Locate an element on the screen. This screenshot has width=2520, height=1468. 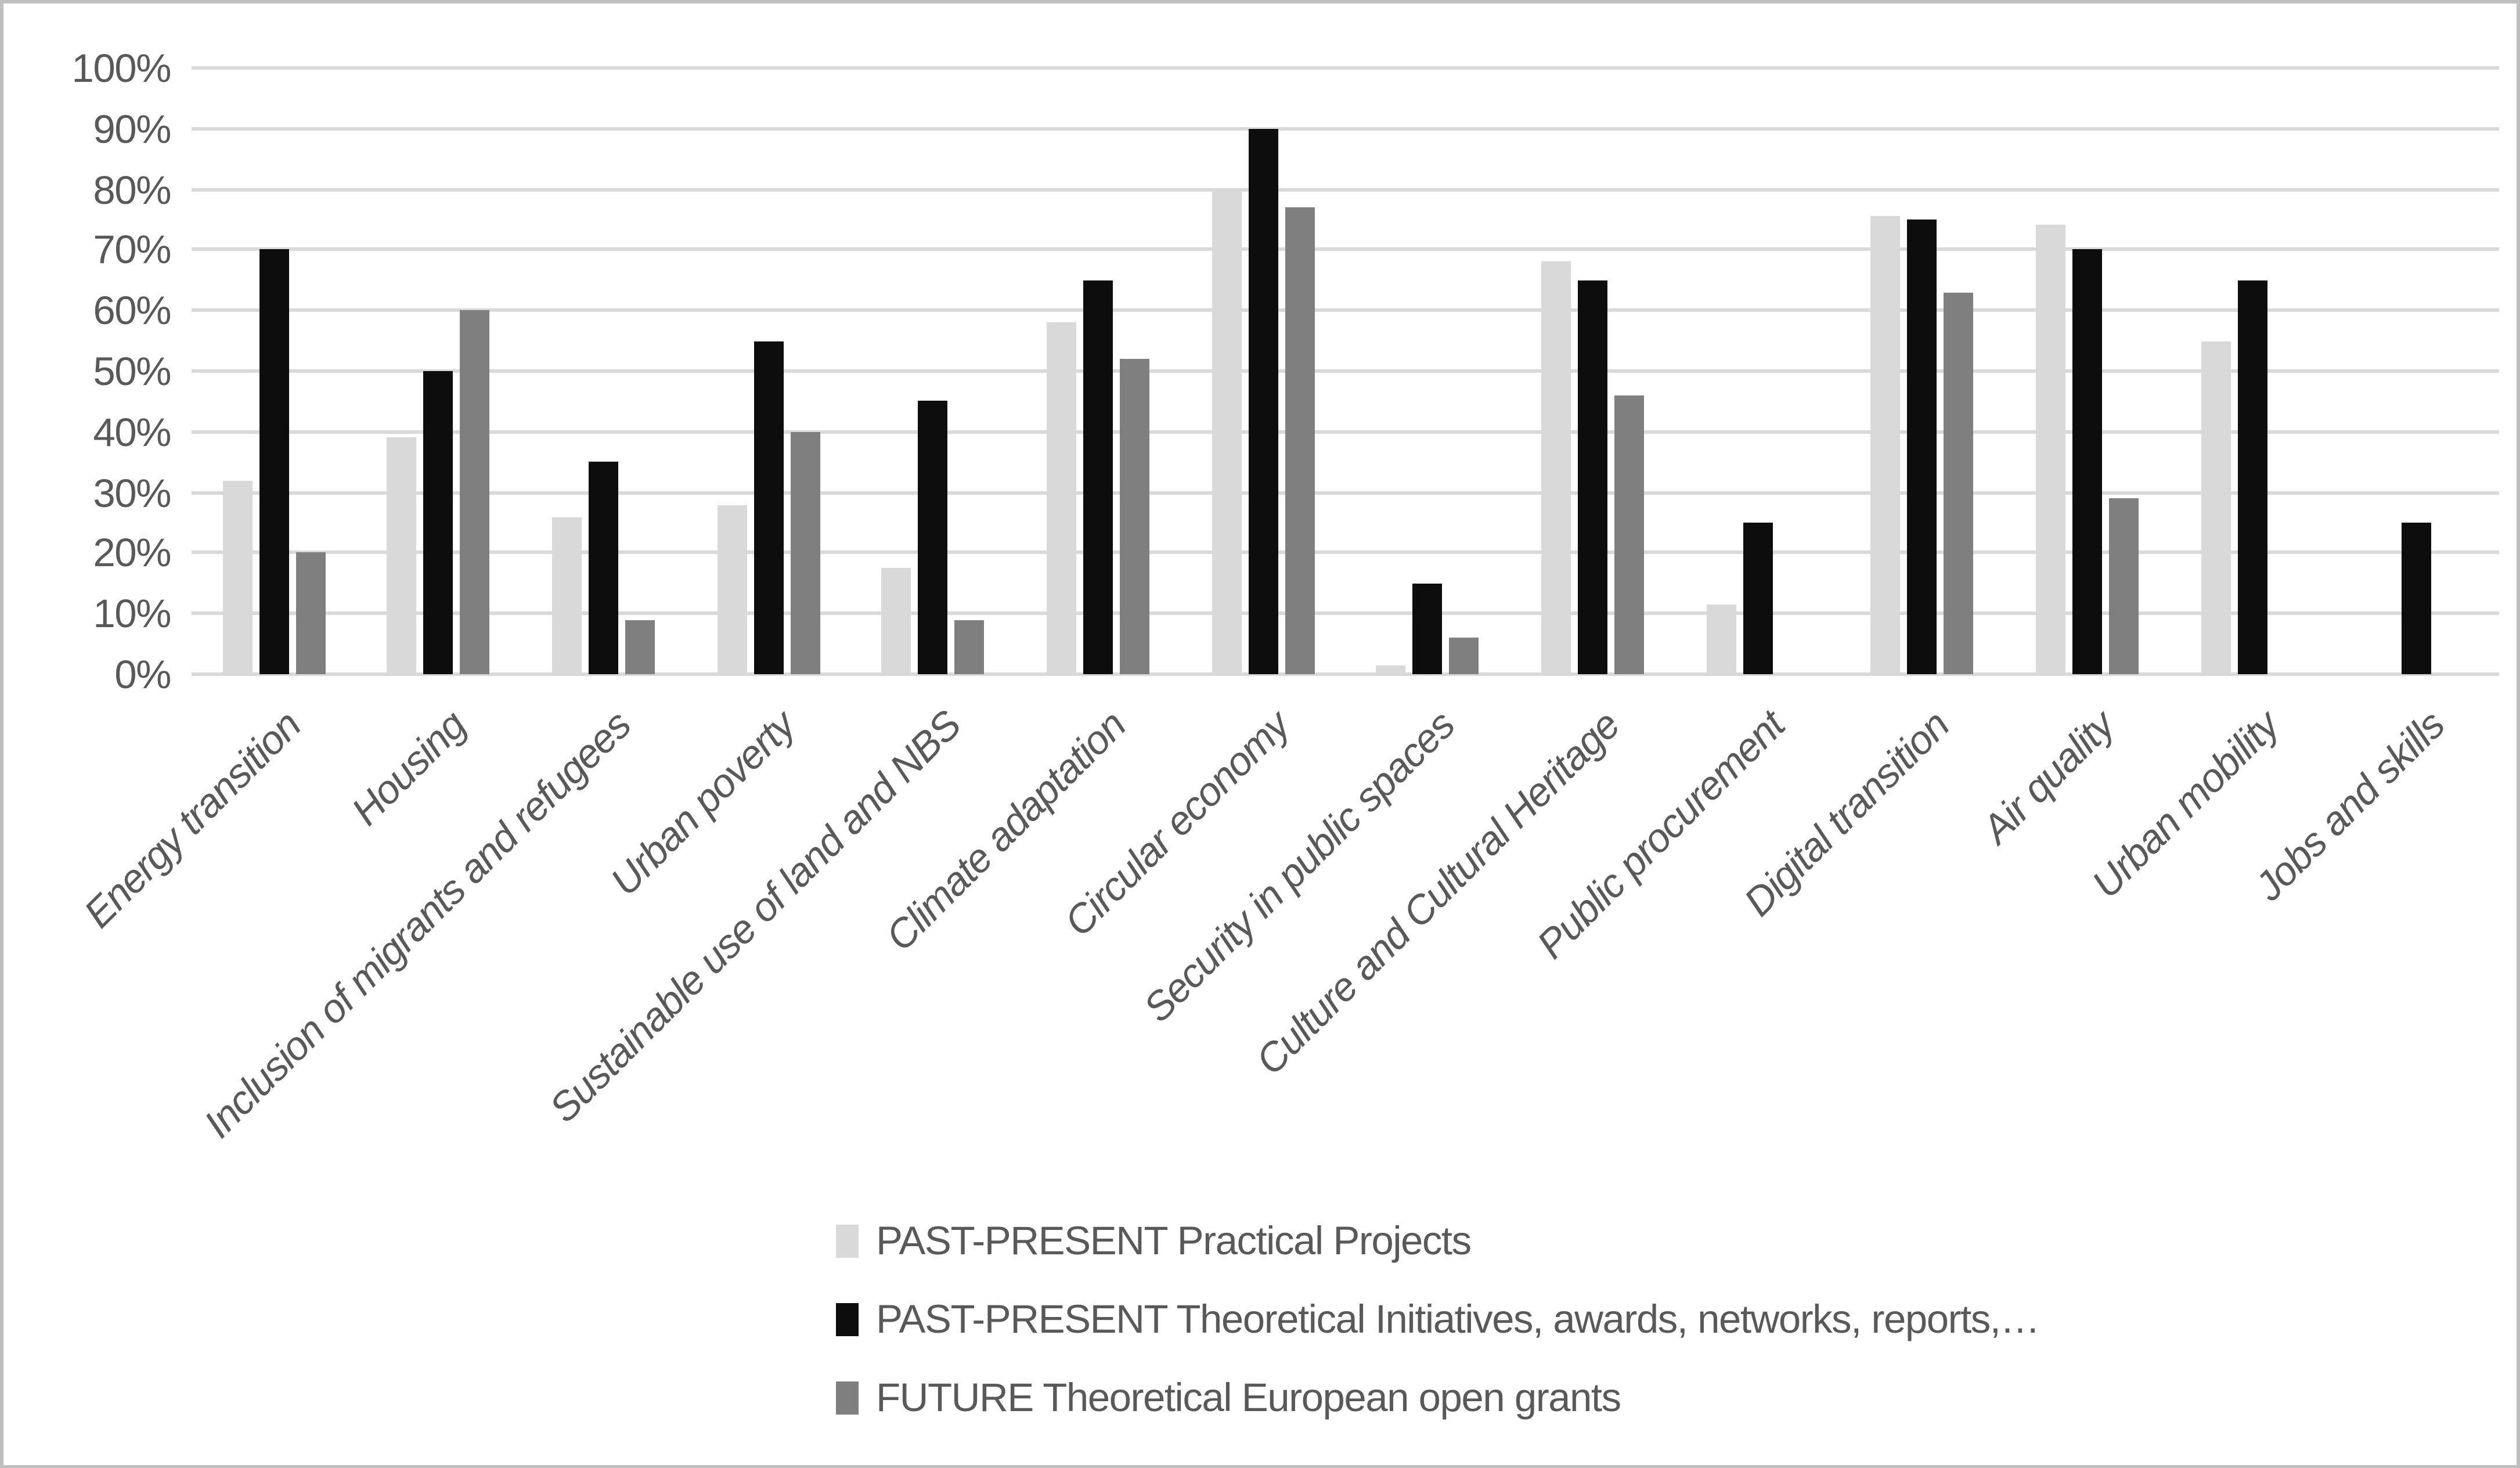
legend-item: PAST-PRESENT Practical Projects is located at coordinates (1437, 1239).